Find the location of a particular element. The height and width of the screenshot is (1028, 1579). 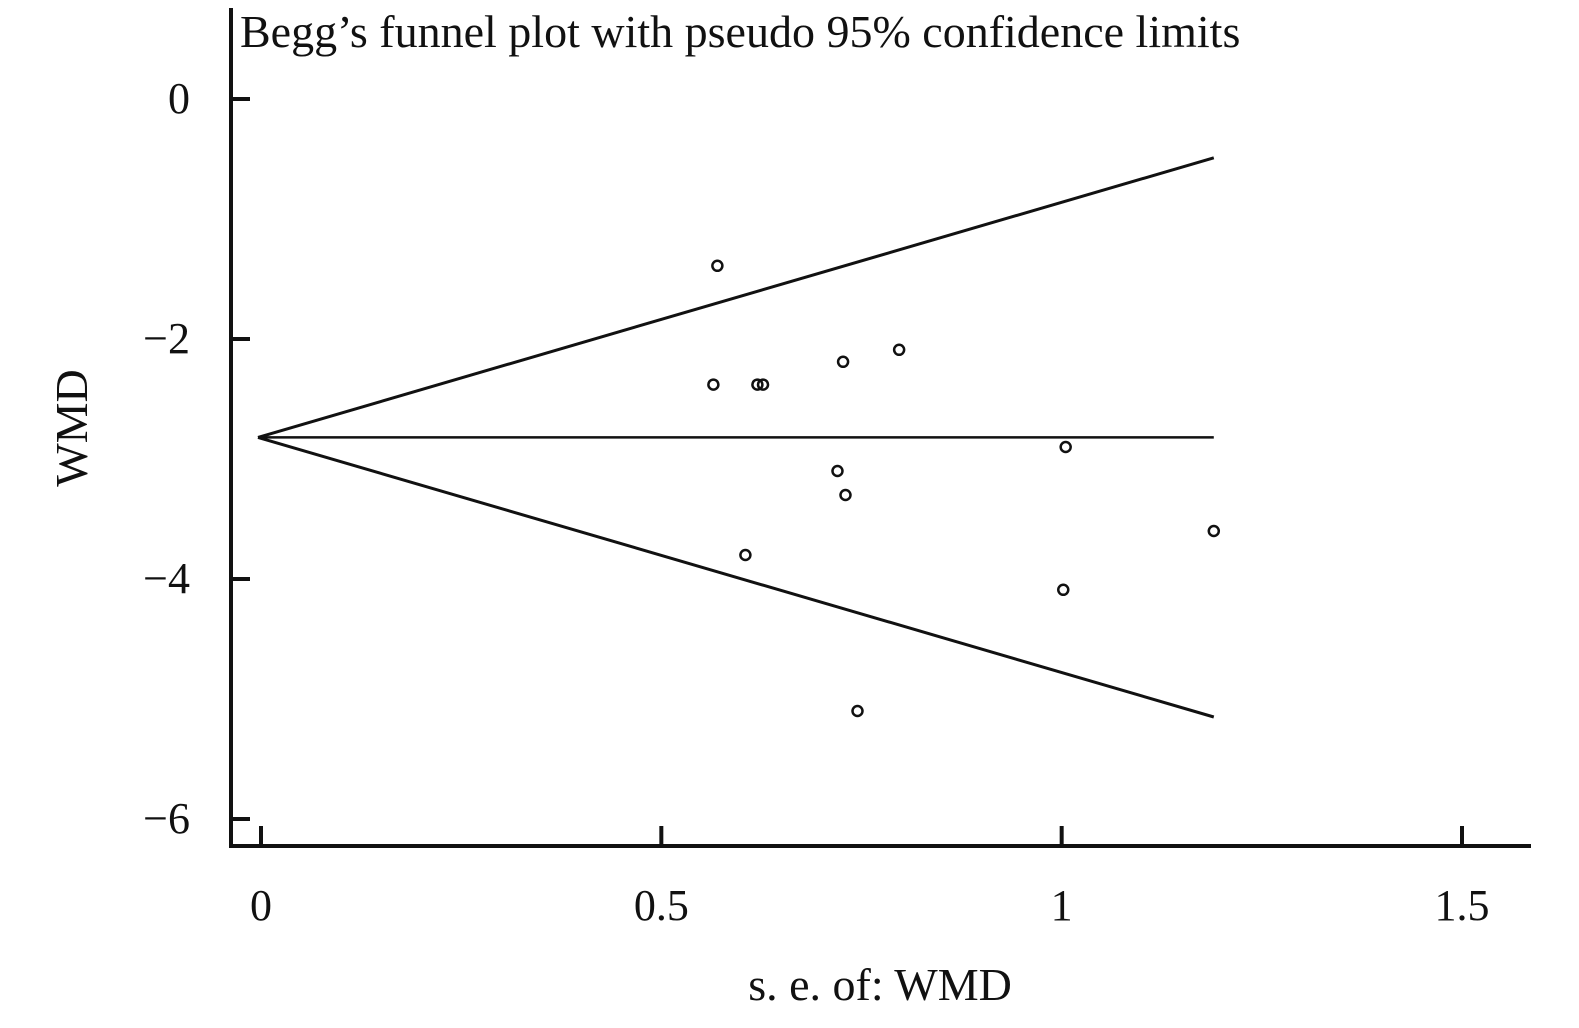

x-tick-label: 0 is located at coordinates (261, 905).